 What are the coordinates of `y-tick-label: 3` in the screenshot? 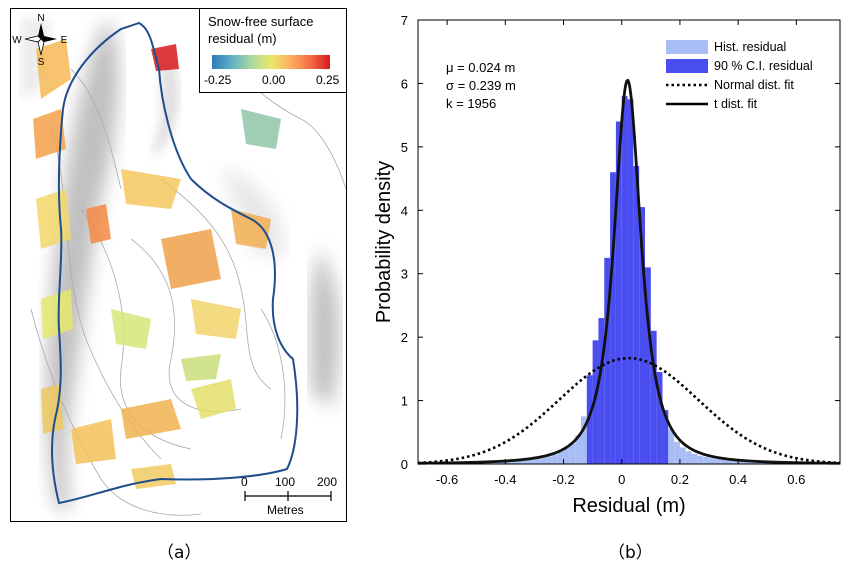 It's located at (404, 274).